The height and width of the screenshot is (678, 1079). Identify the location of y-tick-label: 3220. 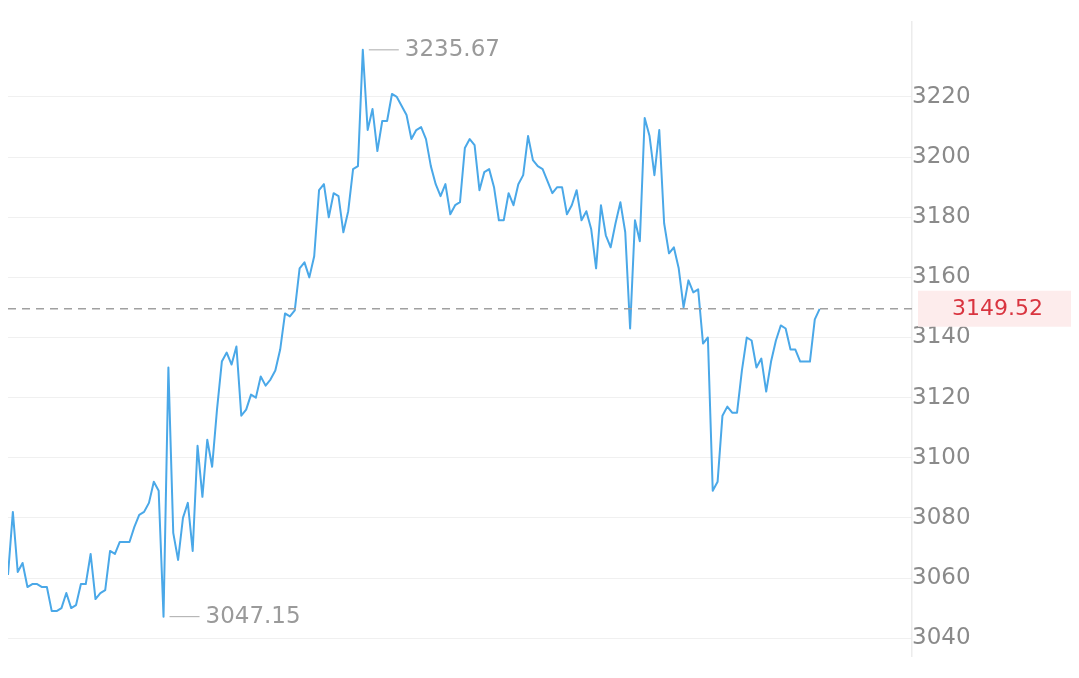
(941, 94).